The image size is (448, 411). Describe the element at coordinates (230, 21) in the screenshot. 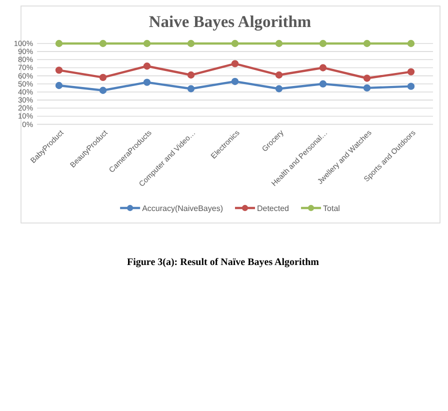

I see `chart-title: Naive Bayes Algorithm` at that location.